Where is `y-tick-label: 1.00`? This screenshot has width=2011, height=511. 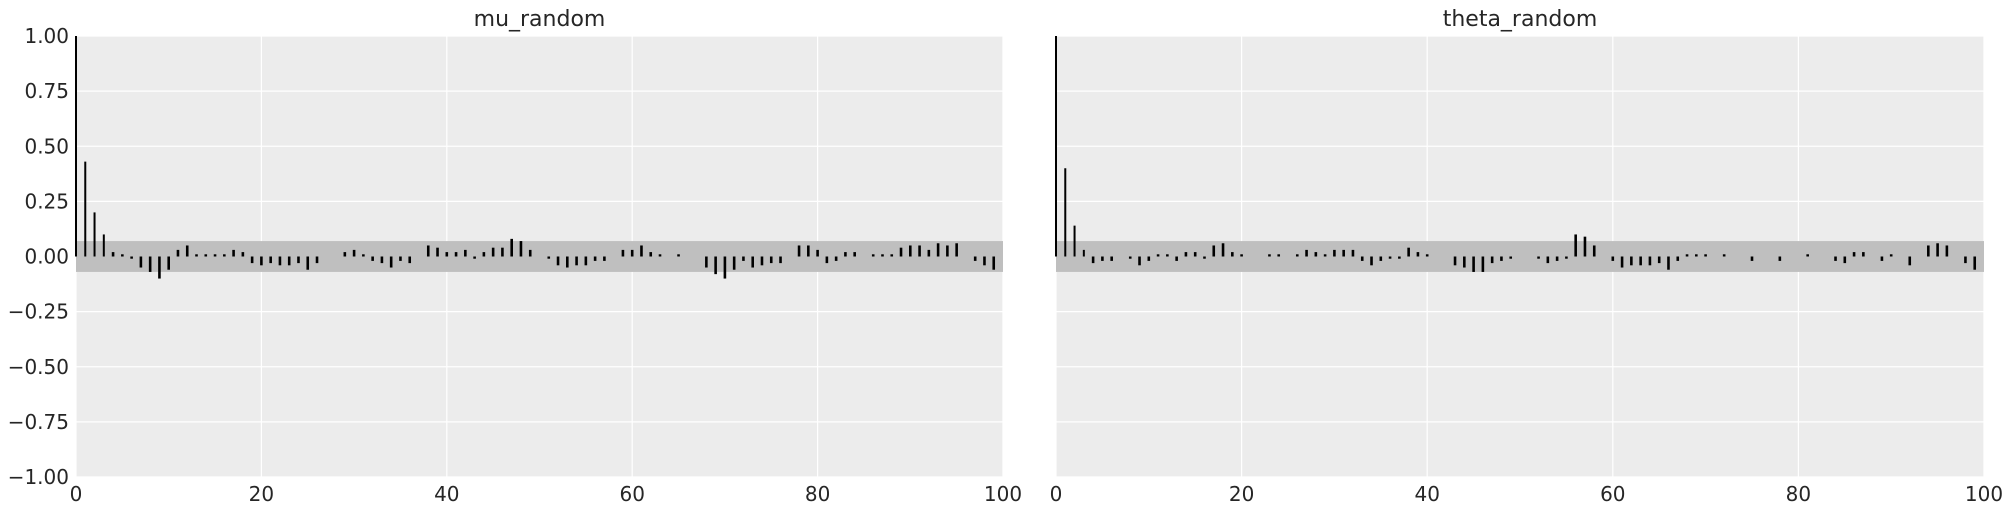 y-tick-label: 1.00 is located at coordinates (46, 36).